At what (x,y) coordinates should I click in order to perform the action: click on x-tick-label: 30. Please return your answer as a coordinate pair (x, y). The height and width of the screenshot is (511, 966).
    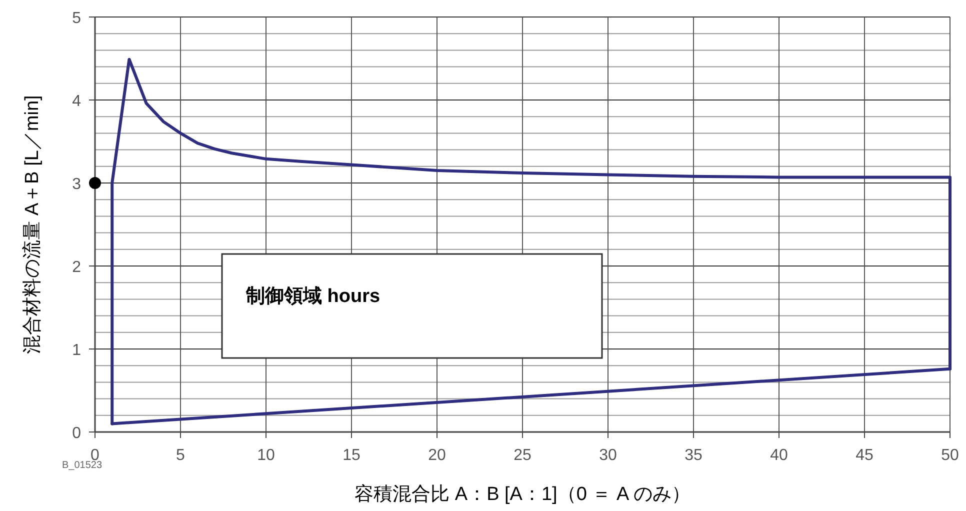
    Looking at the image, I should click on (608, 455).